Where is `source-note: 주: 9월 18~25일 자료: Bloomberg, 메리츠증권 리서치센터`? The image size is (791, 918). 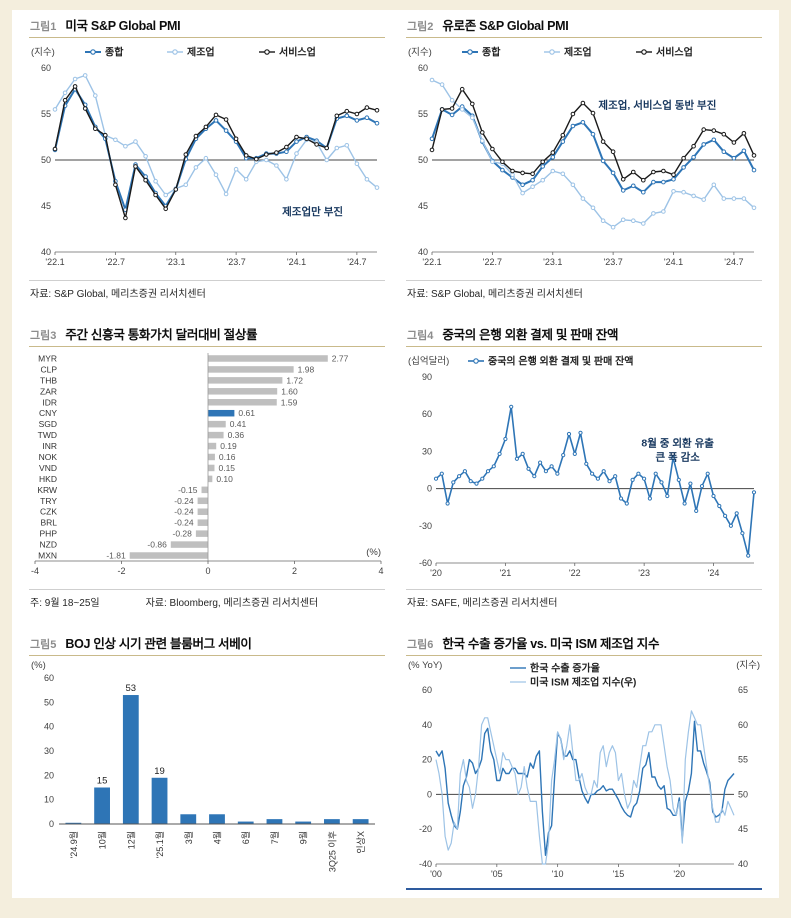
source-note: 주: 9월 18~25일 자료: Bloomberg, 메리츠증권 리서치센터 is located at coordinates (207, 599).